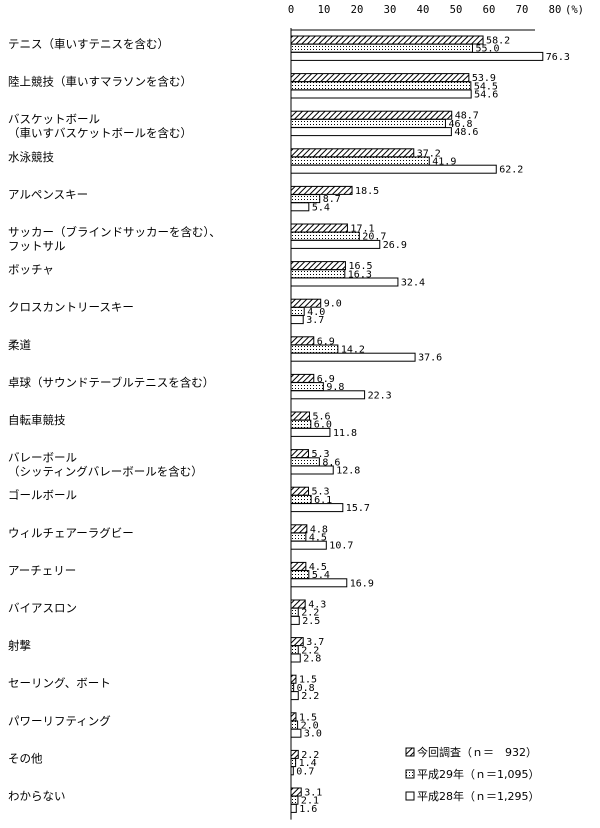 The image size is (600, 828). Describe the element at coordinates (31, 157) in the screenshot. I see `category-label: 水泳競技` at that location.